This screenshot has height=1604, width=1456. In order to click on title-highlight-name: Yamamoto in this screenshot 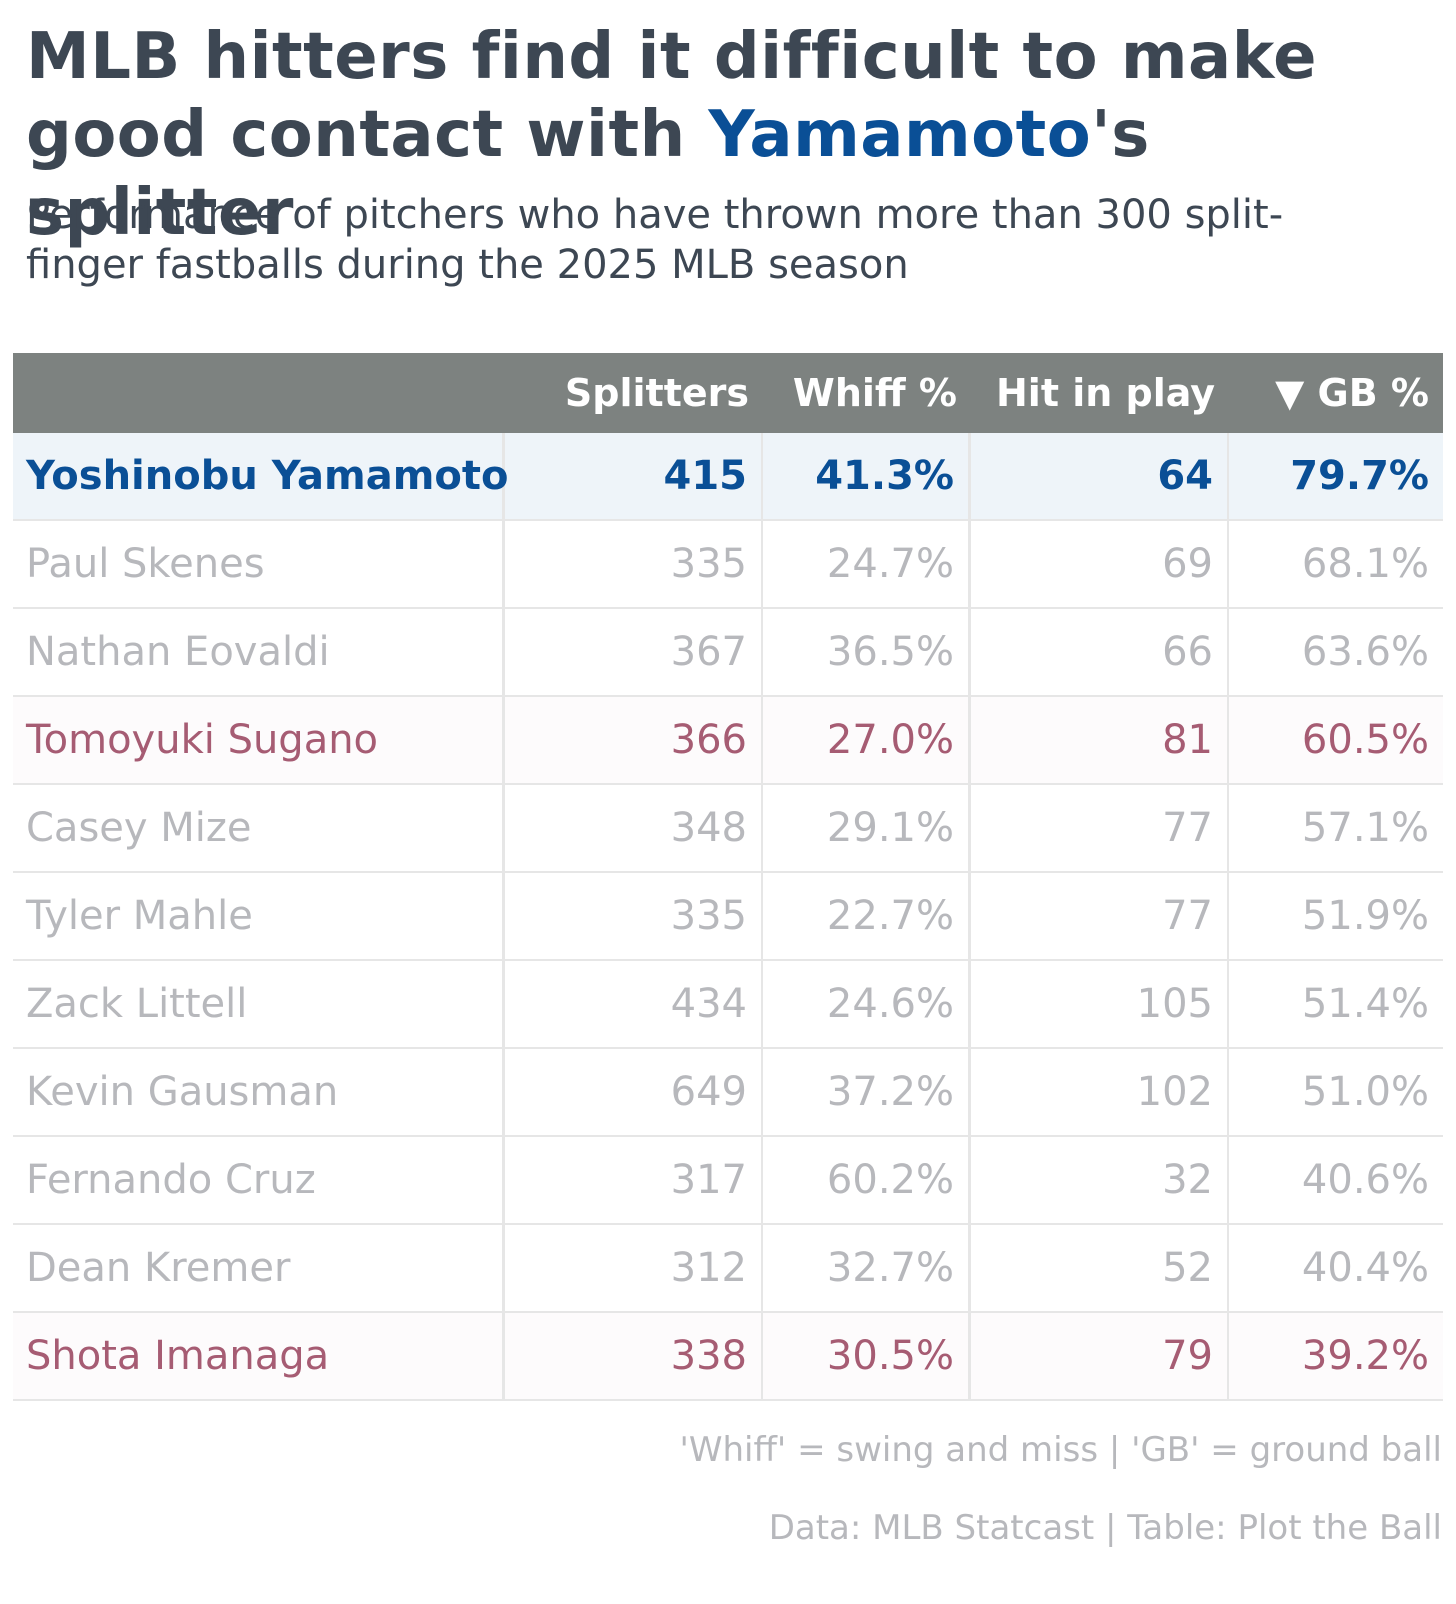, I will do `click(900, 135)`.